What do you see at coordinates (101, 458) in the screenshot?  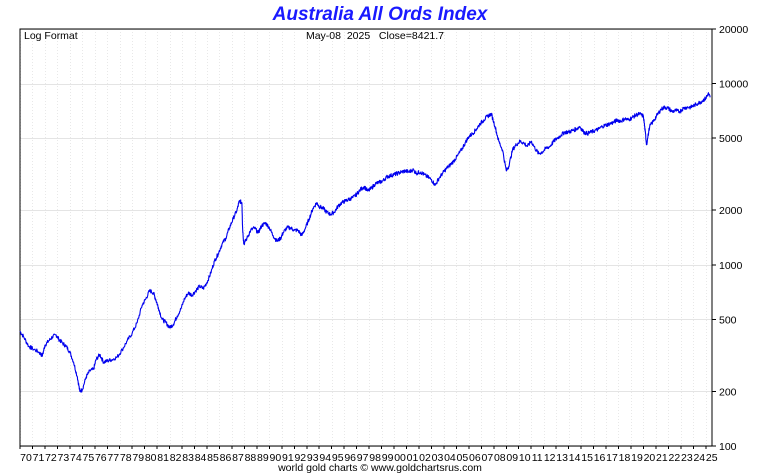 I see `x-tick-label: 76` at bounding box center [101, 458].